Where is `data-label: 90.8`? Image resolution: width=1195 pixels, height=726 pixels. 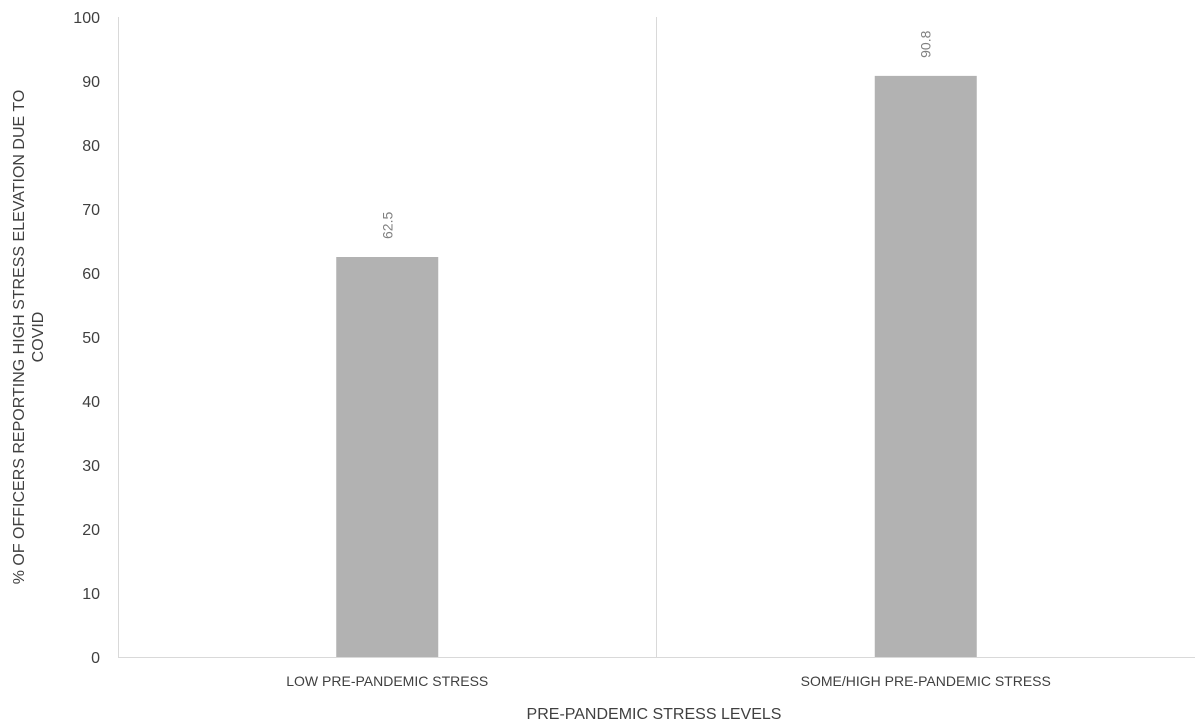
data-label: 90.8 is located at coordinates (926, 43).